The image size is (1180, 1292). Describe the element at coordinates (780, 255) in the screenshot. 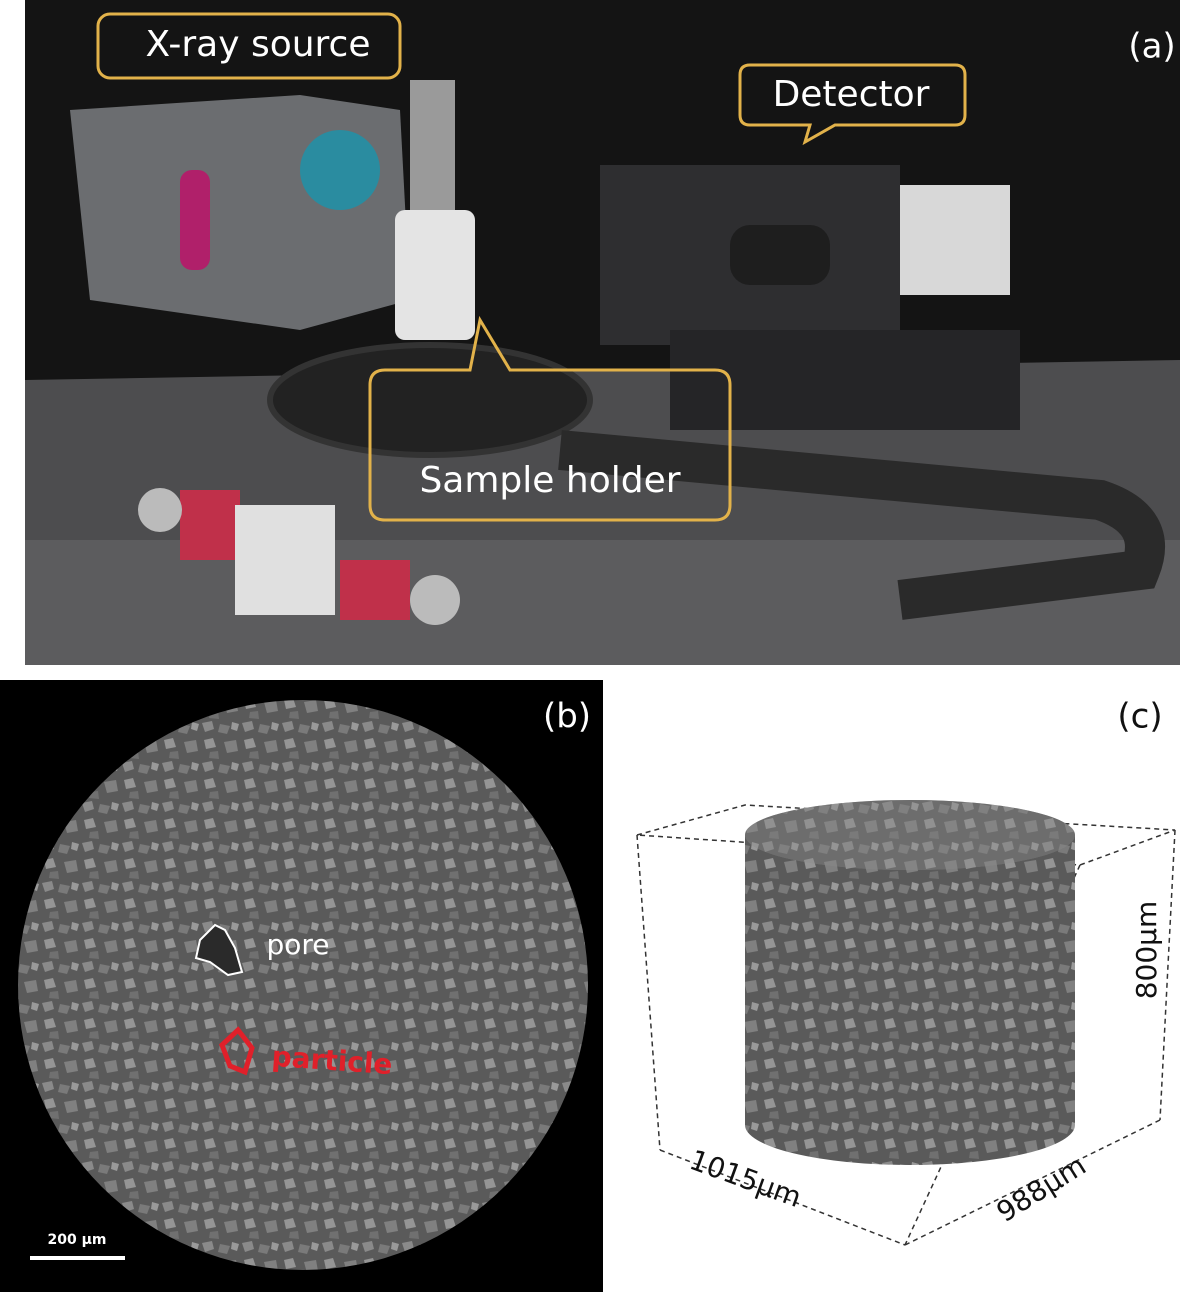

I see `detector-lens` at that location.